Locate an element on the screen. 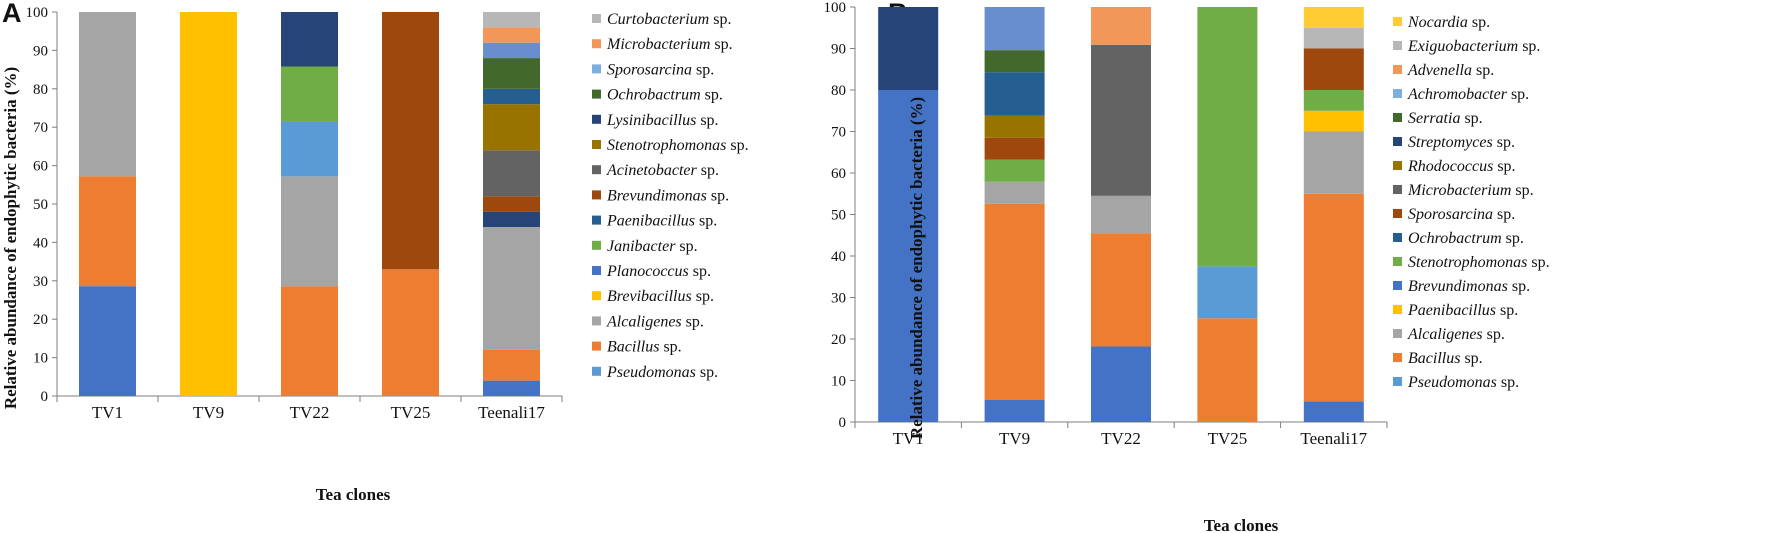 The height and width of the screenshot is (533, 1772). panel-b-y-tick-label: 10 is located at coordinates (838, 382).